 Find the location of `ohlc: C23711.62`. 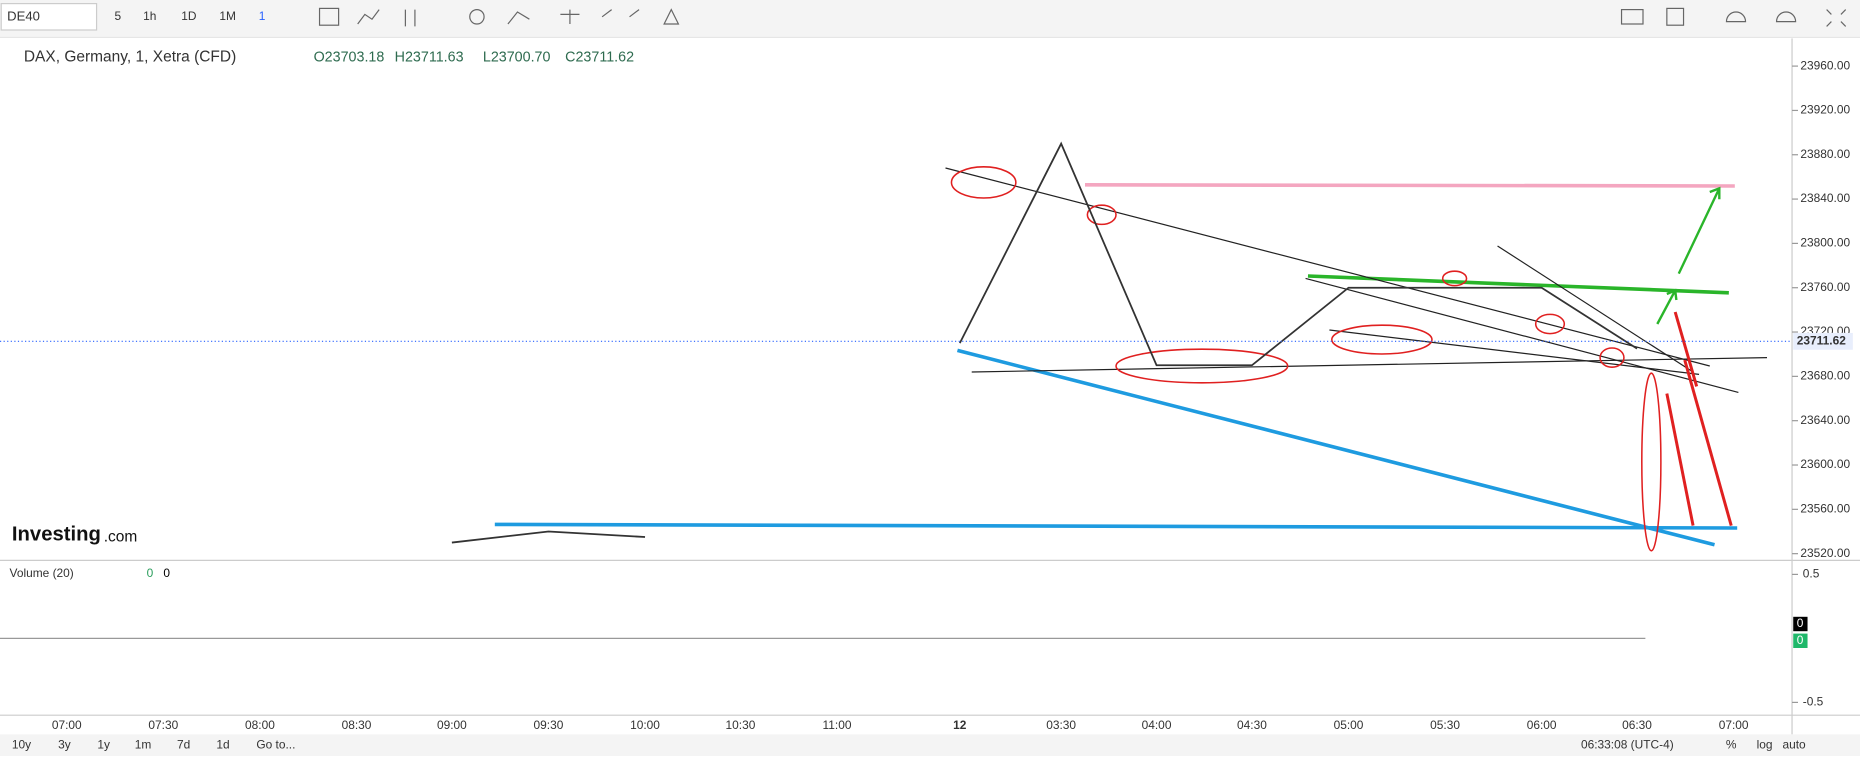

ohlc: C23711.62 is located at coordinates (599, 57).